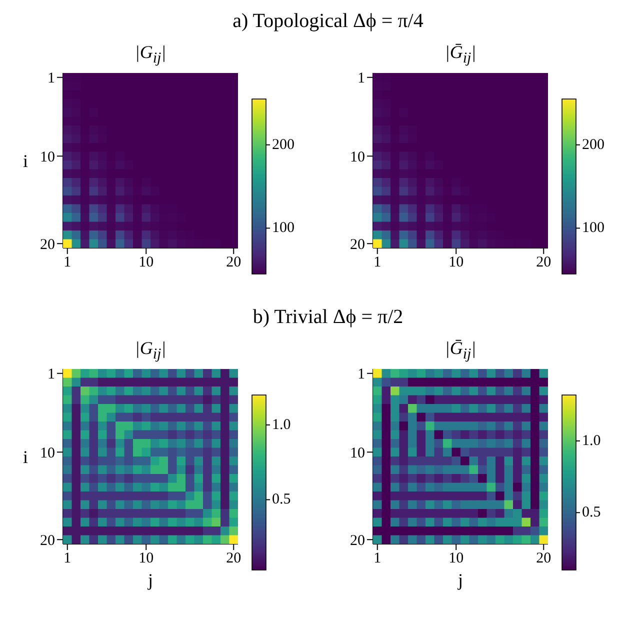 This screenshot has width=640, height=634. Describe the element at coordinates (328, 317) in the screenshot. I see `text: b) Trivial Δϕ = π/2` at that location.